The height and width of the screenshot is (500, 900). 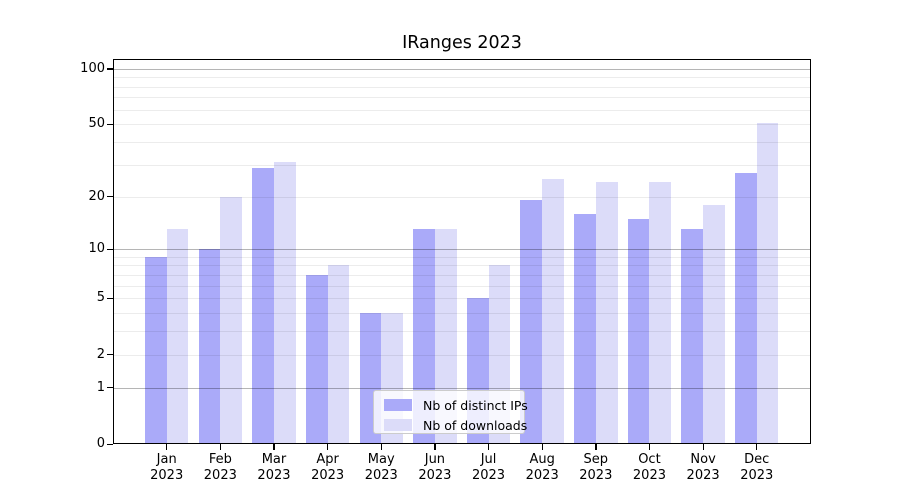 What do you see at coordinates (167, 447) in the screenshot?
I see `x-tick-jan` at bounding box center [167, 447].